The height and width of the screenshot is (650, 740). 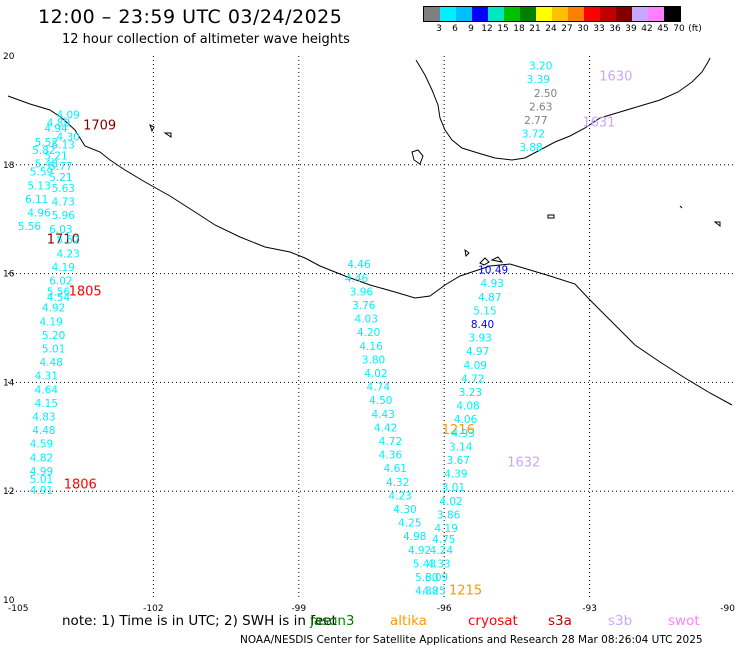 I want to click on wave-height-value: 4.16, so click(x=371, y=347).